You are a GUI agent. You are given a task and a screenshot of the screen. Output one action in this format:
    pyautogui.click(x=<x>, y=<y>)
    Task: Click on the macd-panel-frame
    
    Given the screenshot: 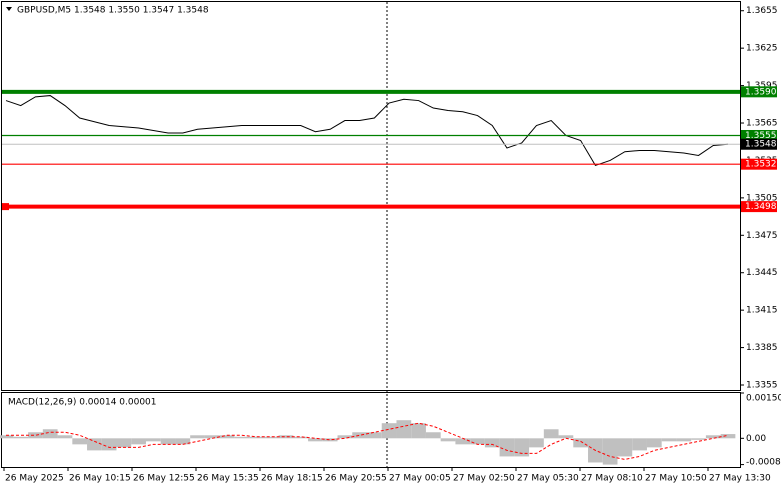 What is the action you would take?
    pyautogui.click(x=371, y=430)
    